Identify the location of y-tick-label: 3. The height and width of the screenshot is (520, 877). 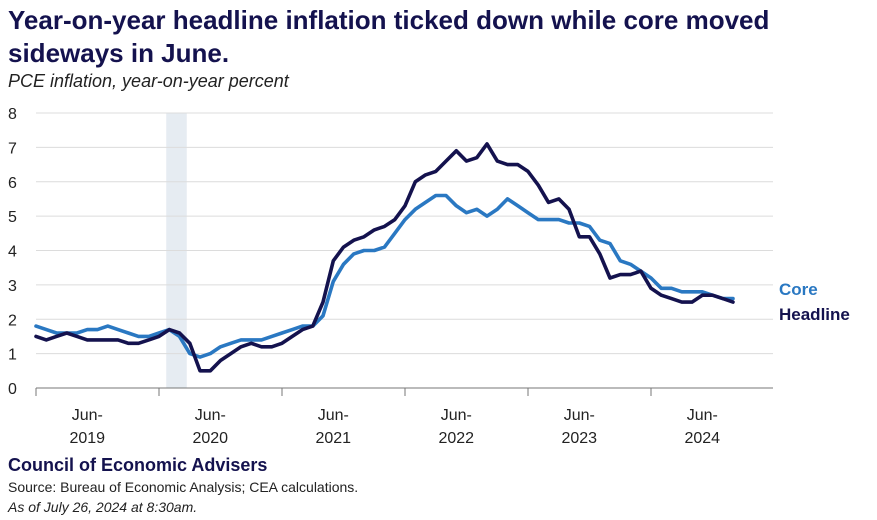
(12, 286).